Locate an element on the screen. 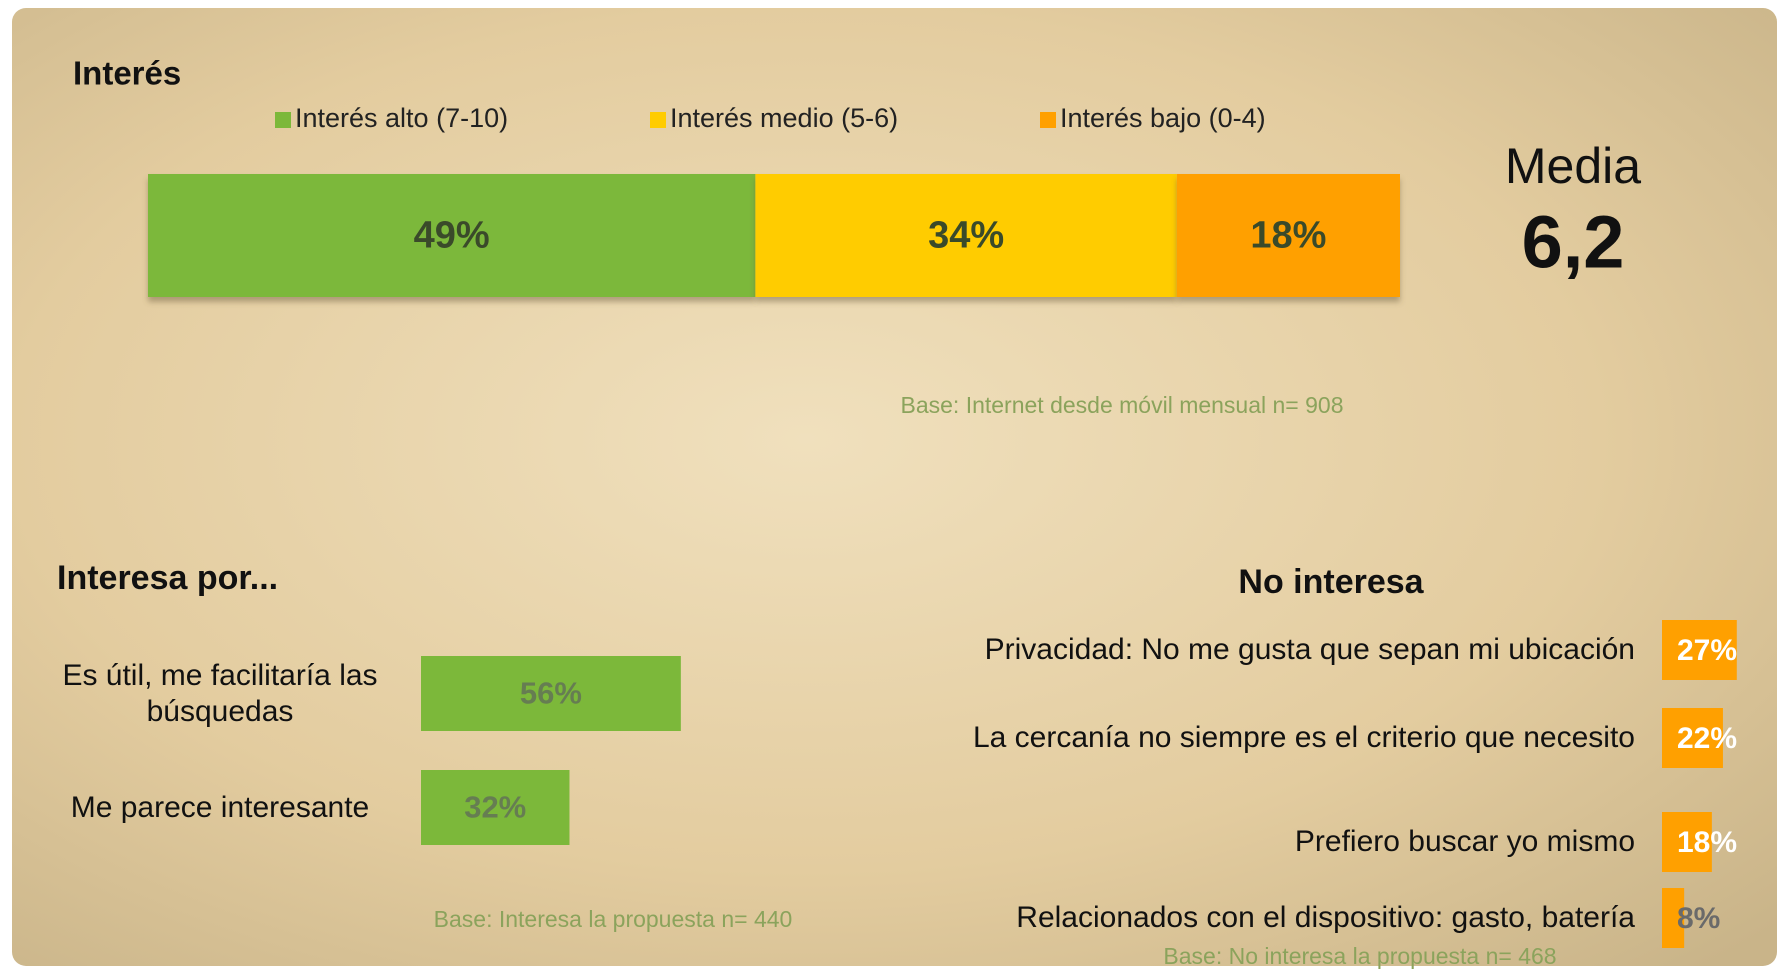  category-label: Es útil, me facilitaría las búsquedas is located at coordinates (220, 693).